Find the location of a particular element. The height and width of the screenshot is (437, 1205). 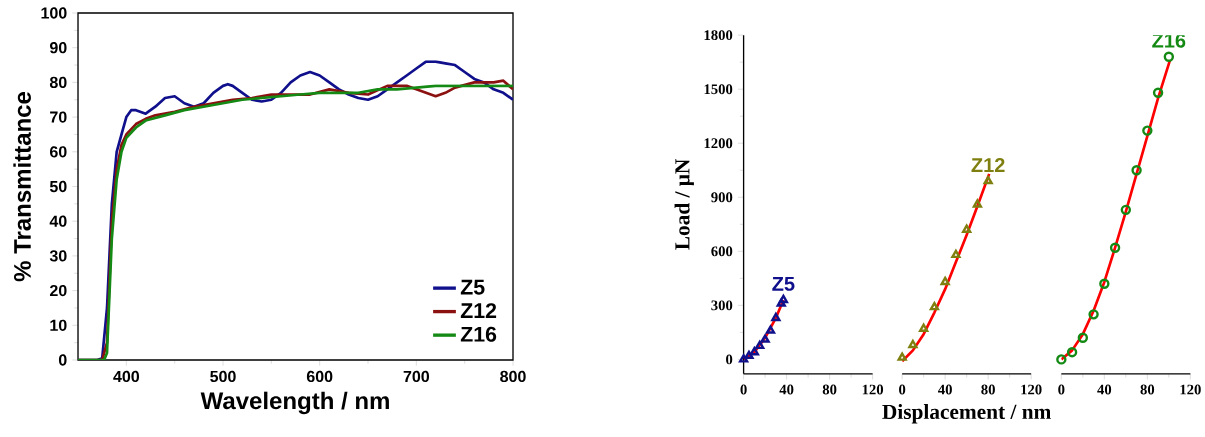

y-tick-label: 1800 is located at coordinates (718, 35).